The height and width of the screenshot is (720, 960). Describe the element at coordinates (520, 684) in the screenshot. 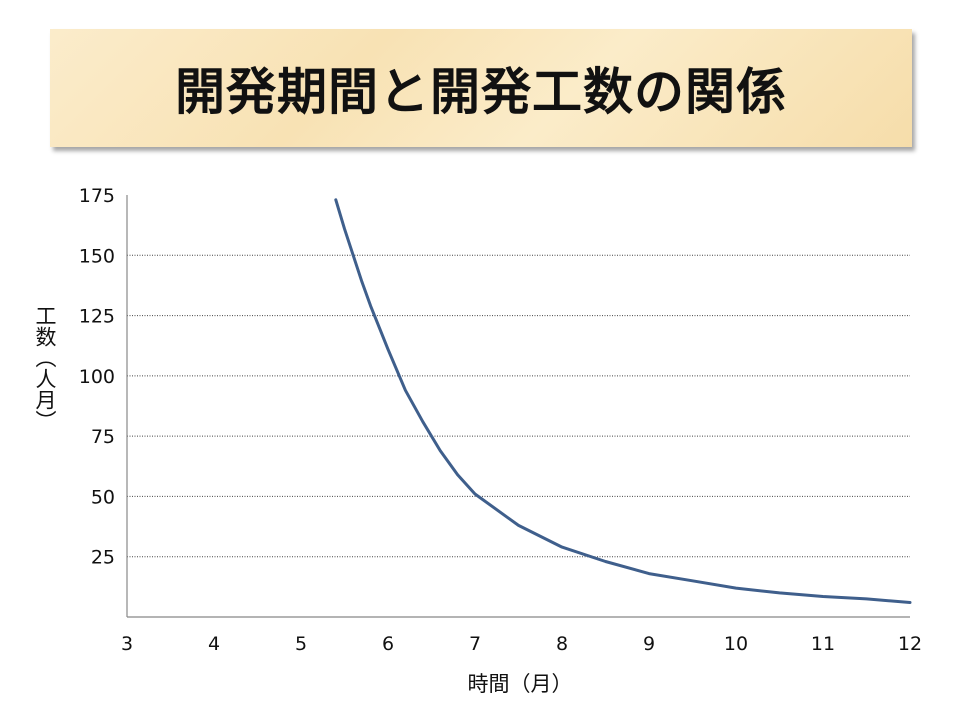

I see `x-axis-label: 時間（月）` at that location.